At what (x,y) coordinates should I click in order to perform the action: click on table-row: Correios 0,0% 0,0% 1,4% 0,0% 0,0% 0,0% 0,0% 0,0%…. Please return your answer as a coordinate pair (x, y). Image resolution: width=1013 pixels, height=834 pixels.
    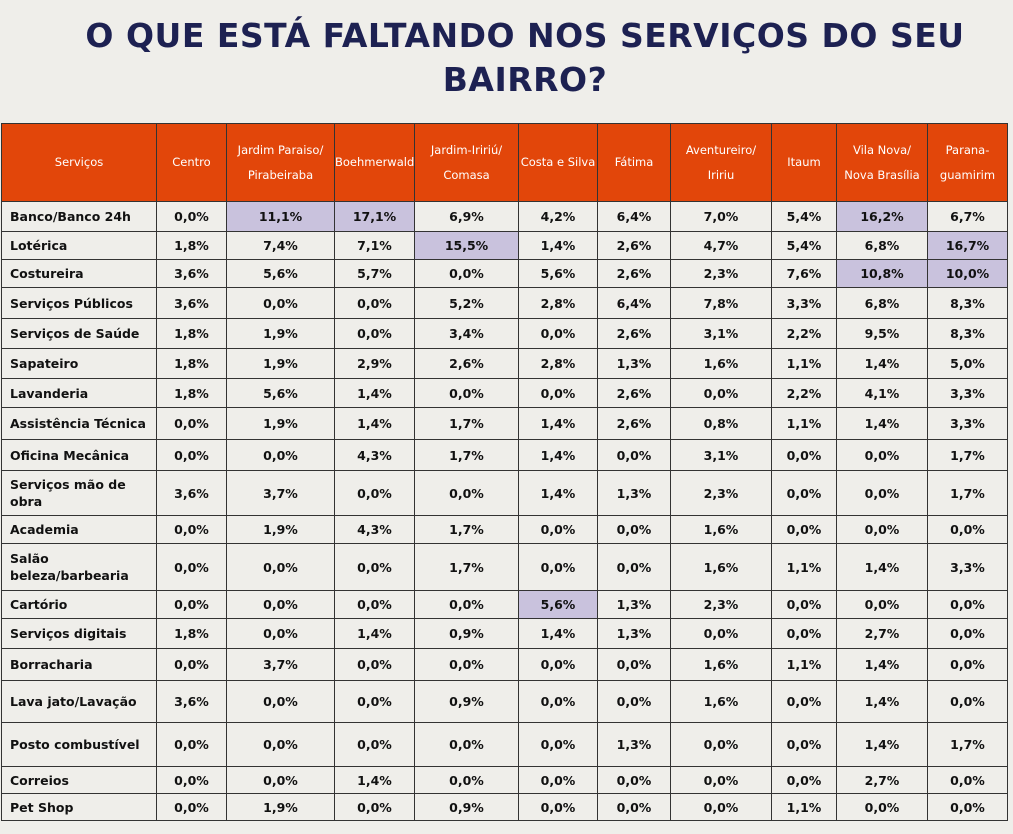
    Looking at the image, I should click on (504, 780).